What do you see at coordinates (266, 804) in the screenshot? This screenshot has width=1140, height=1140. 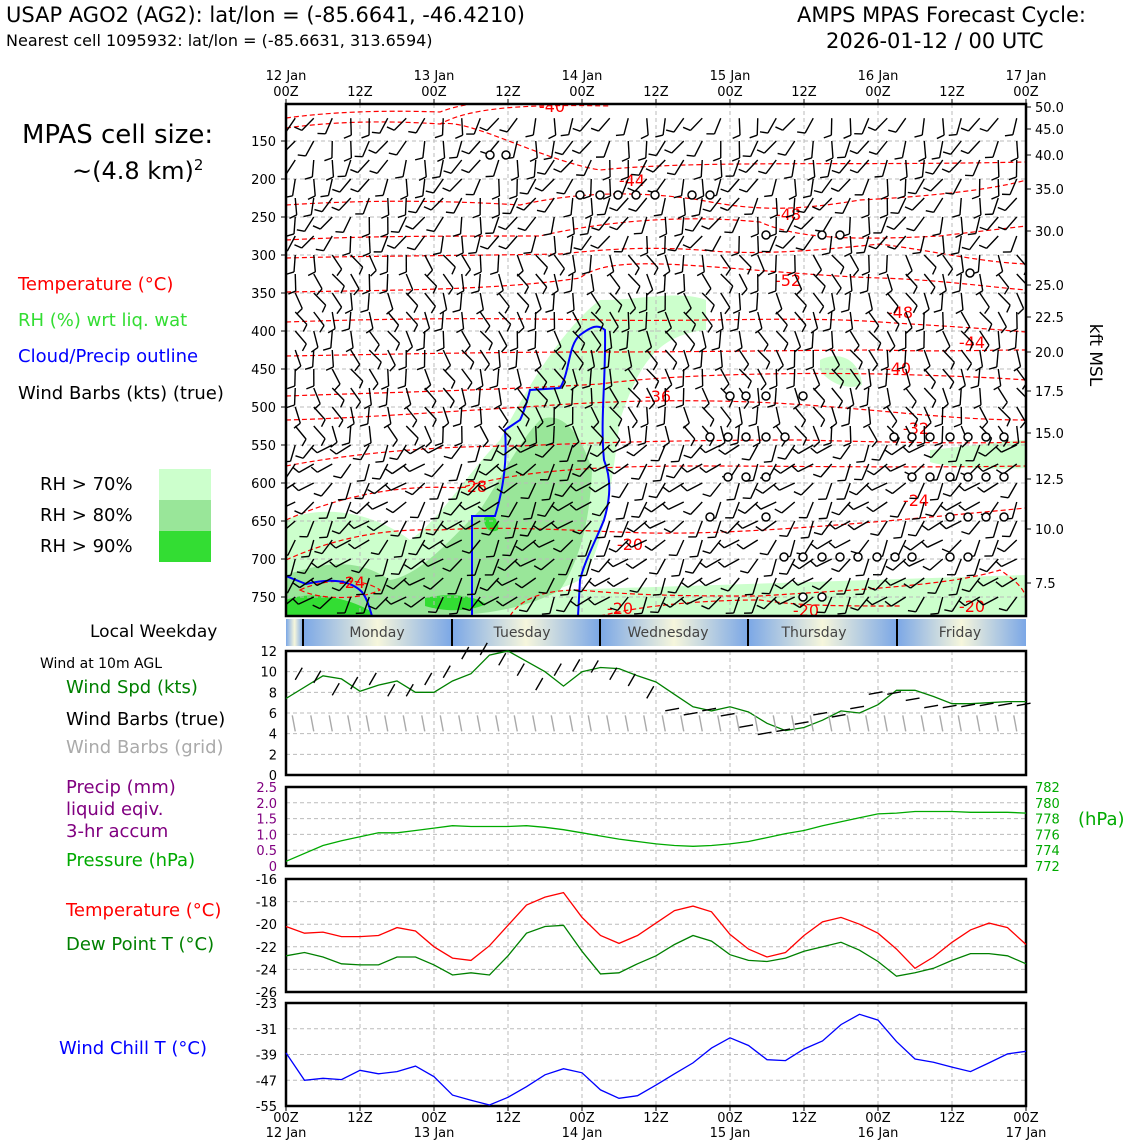 I see `precip-tick-label: 2.0` at bounding box center [266, 804].